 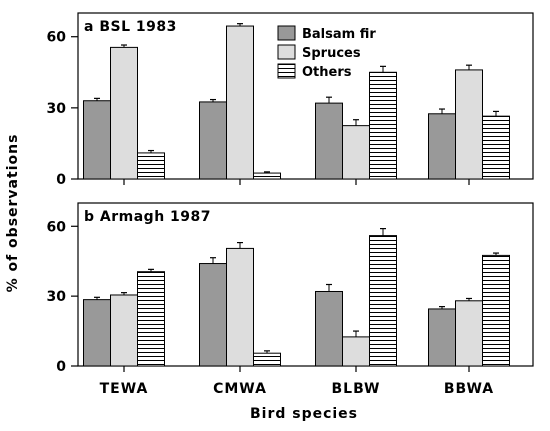 I want to click on legend: Balsam fir Spruces Others, so click(x=326, y=52).